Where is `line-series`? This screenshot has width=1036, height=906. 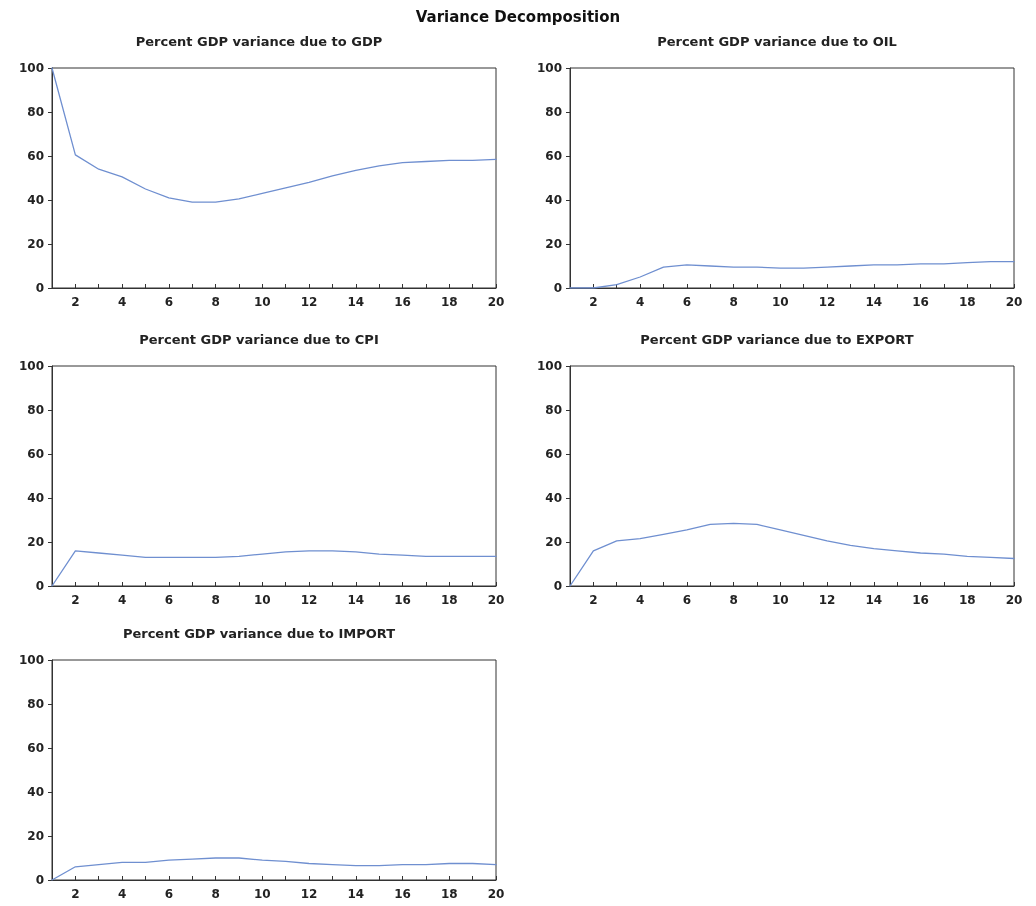
line-series is located at coordinates (274, 135).